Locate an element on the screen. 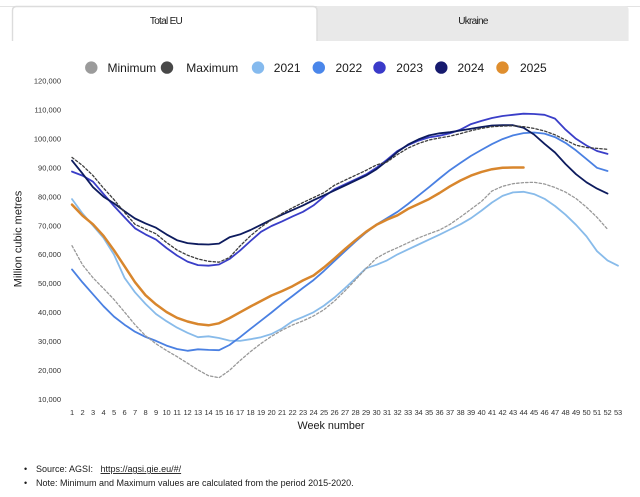 This screenshot has width=640, height=497. svg-text: 16 is located at coordinates (230, 412).